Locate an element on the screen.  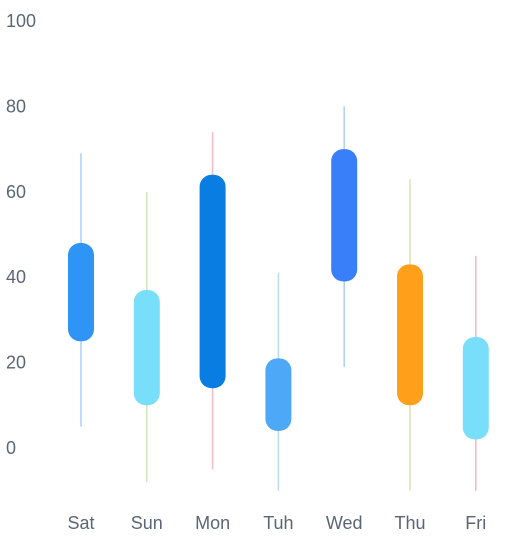
x-tick-label: Sun is located at coordinates (147, 523).